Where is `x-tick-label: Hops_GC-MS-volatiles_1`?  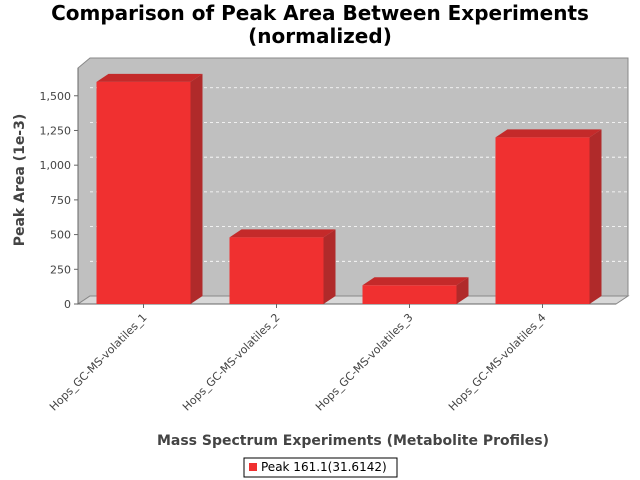
x-tick-label: Hops_GC-MS-volatiles_1 is located at coordinates (98, 362).